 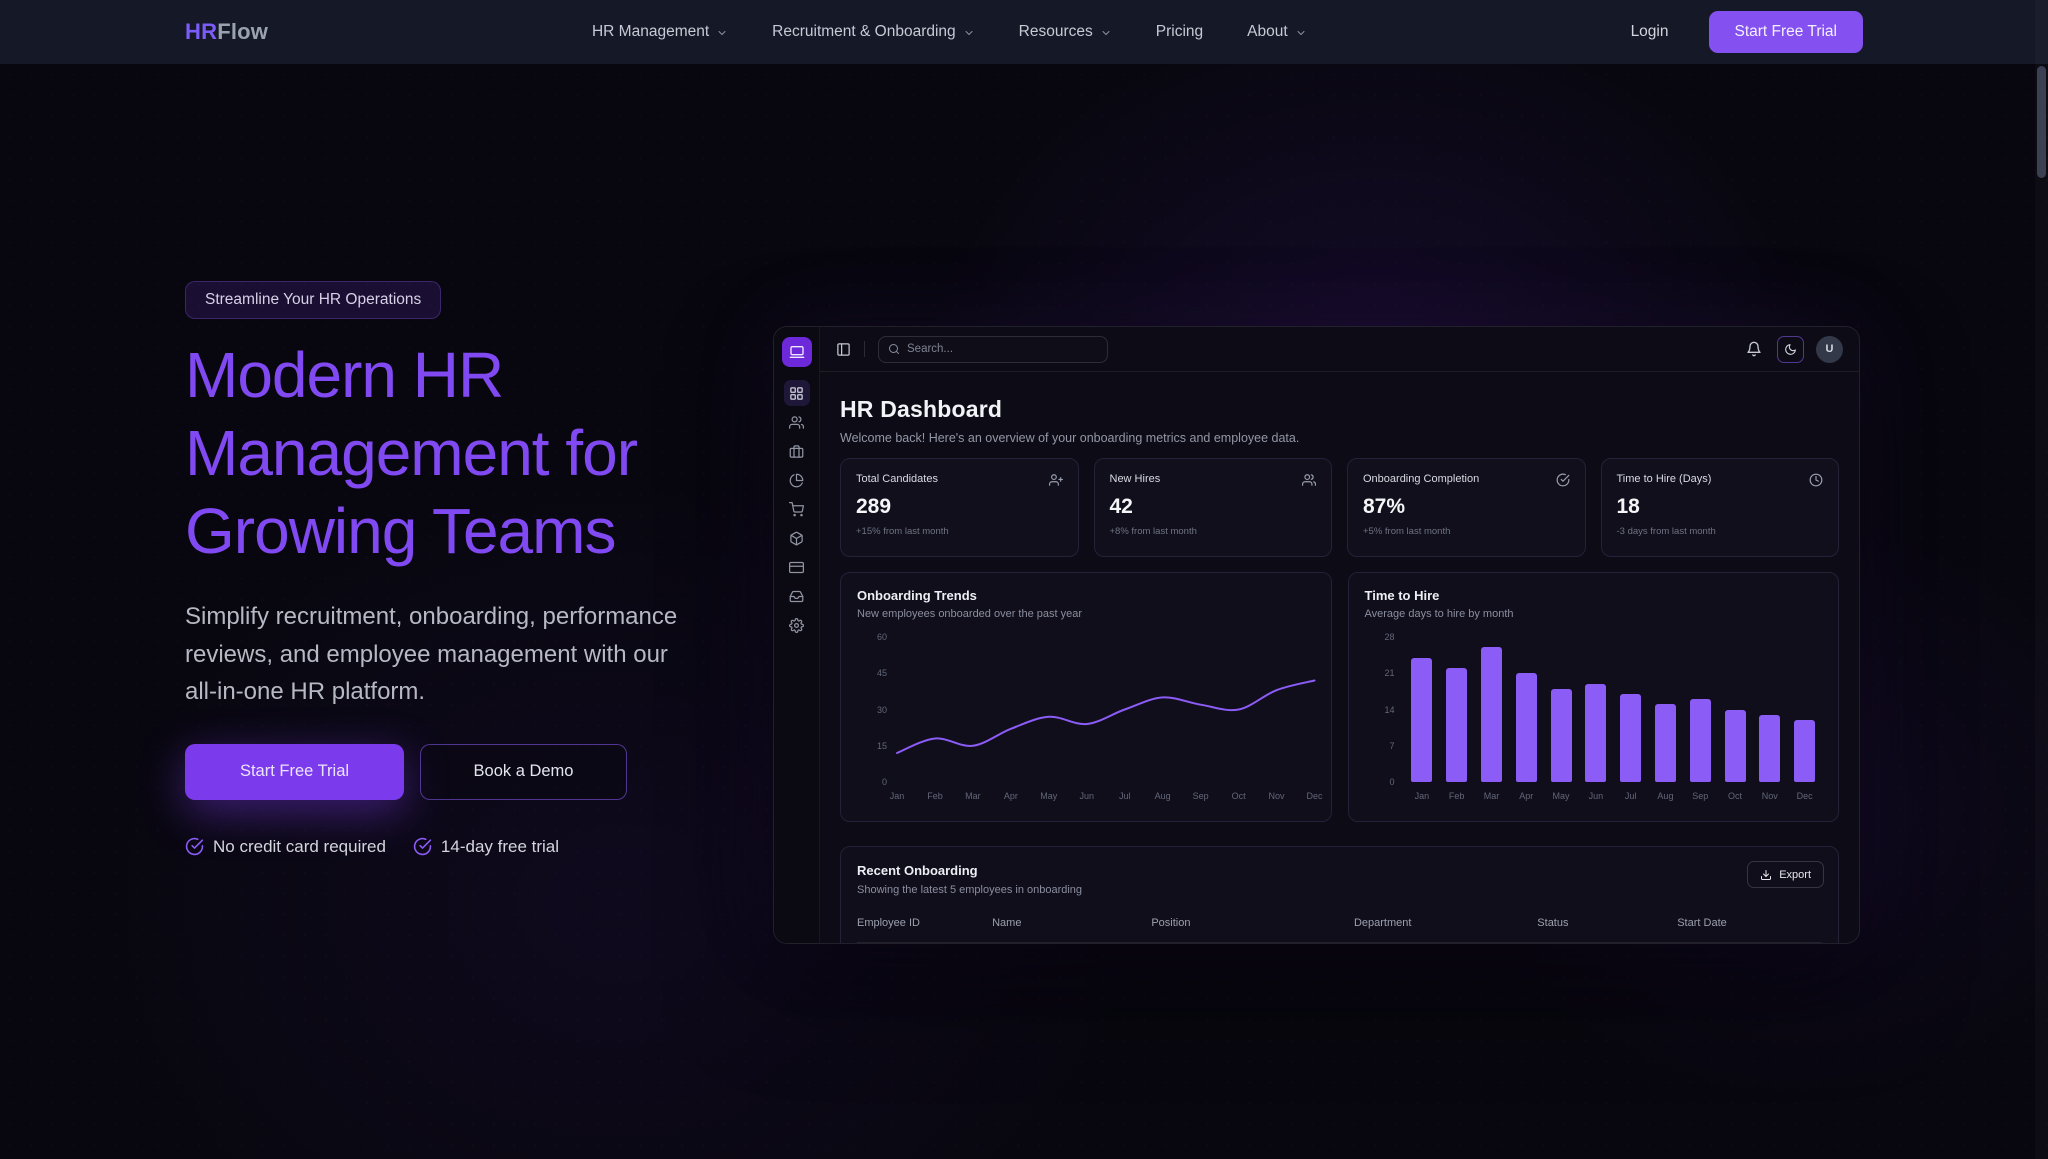 I want to click on panel-toggle-button, so click(x=843, y=349).